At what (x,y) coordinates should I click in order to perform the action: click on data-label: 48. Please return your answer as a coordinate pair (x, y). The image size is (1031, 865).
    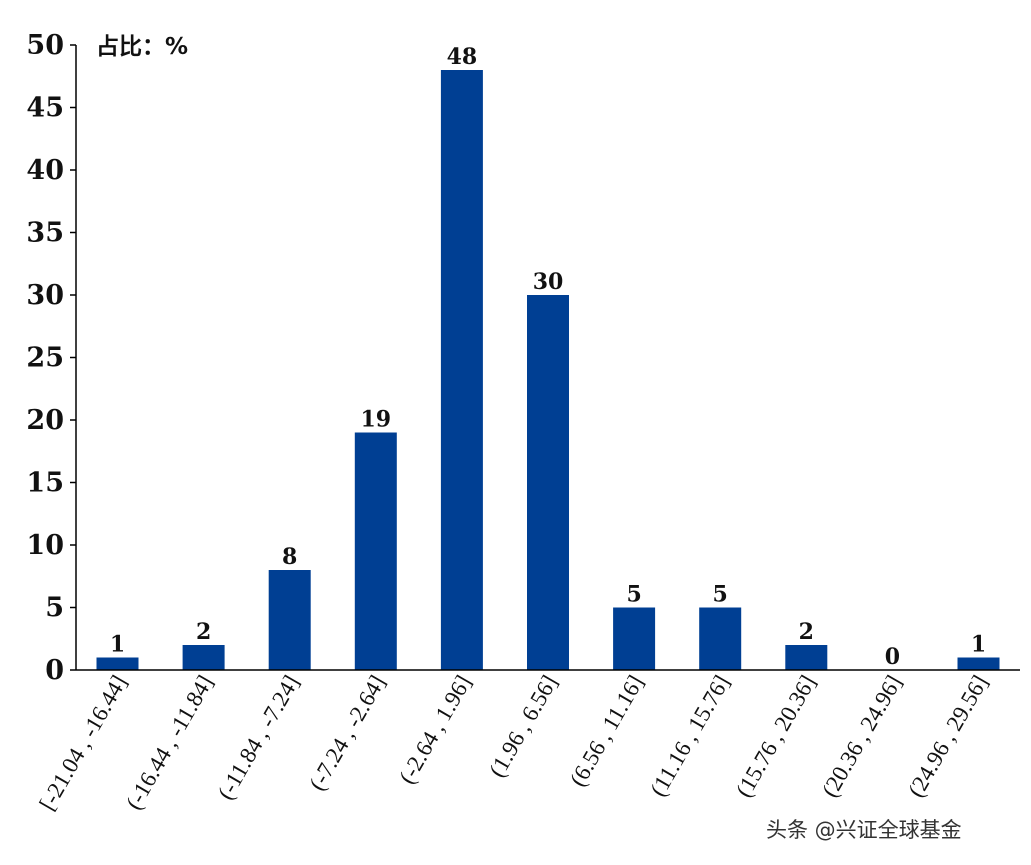
    Looking at the image, I should click on (462, 57).